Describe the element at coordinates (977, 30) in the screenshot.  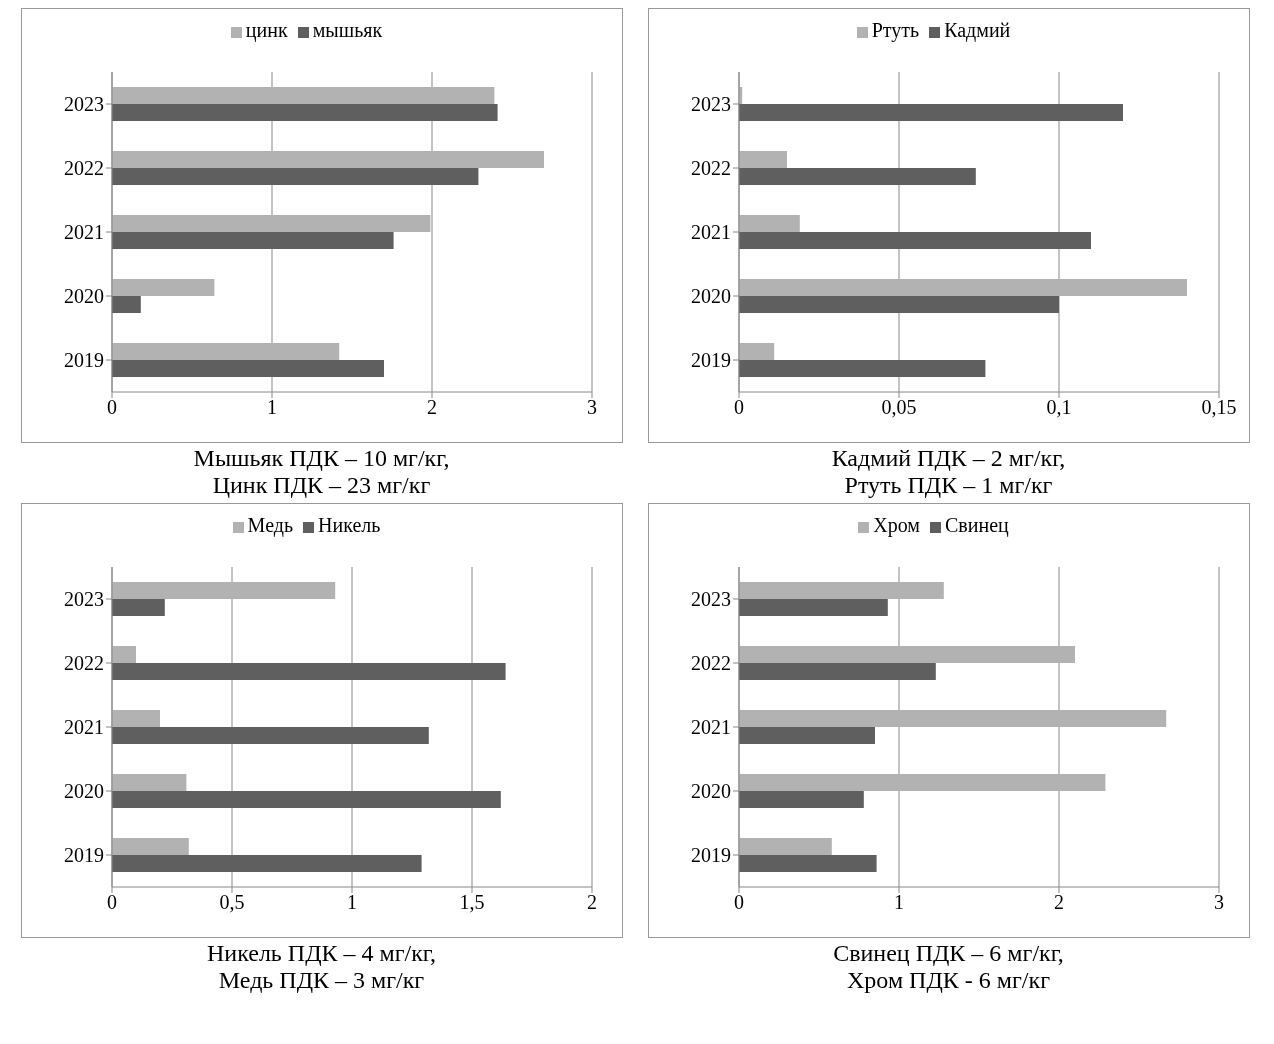
I see `legend-label: Кадмий` at that location.